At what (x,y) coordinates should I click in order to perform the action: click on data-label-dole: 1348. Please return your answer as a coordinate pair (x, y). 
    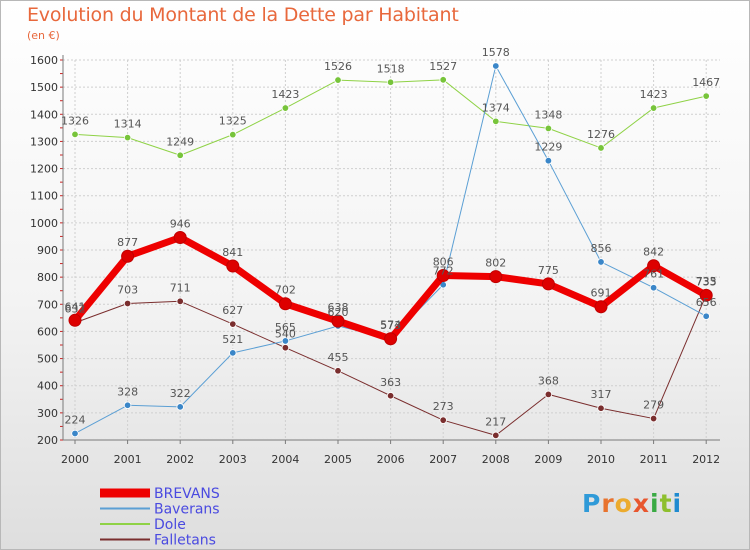
    Looking at the image, I should click on (548, 114).